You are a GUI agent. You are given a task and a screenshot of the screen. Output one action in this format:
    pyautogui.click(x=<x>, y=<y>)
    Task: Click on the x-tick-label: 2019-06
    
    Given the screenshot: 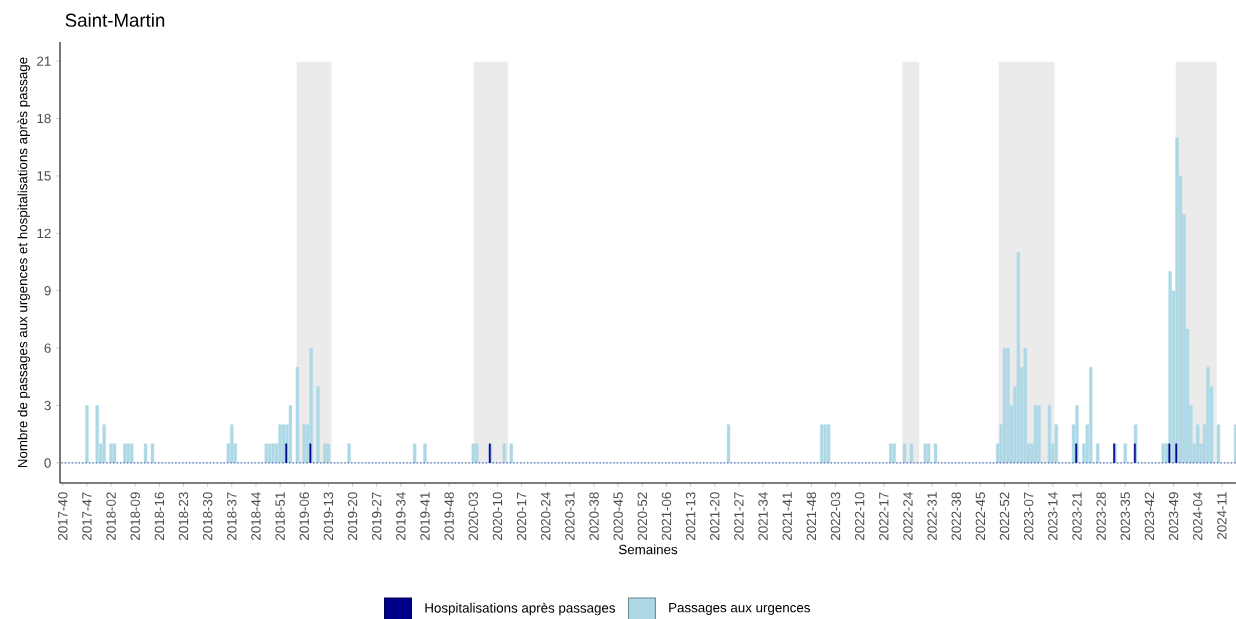 What is the action you would take?
    pyautogui.click(x=304, y=516)
    